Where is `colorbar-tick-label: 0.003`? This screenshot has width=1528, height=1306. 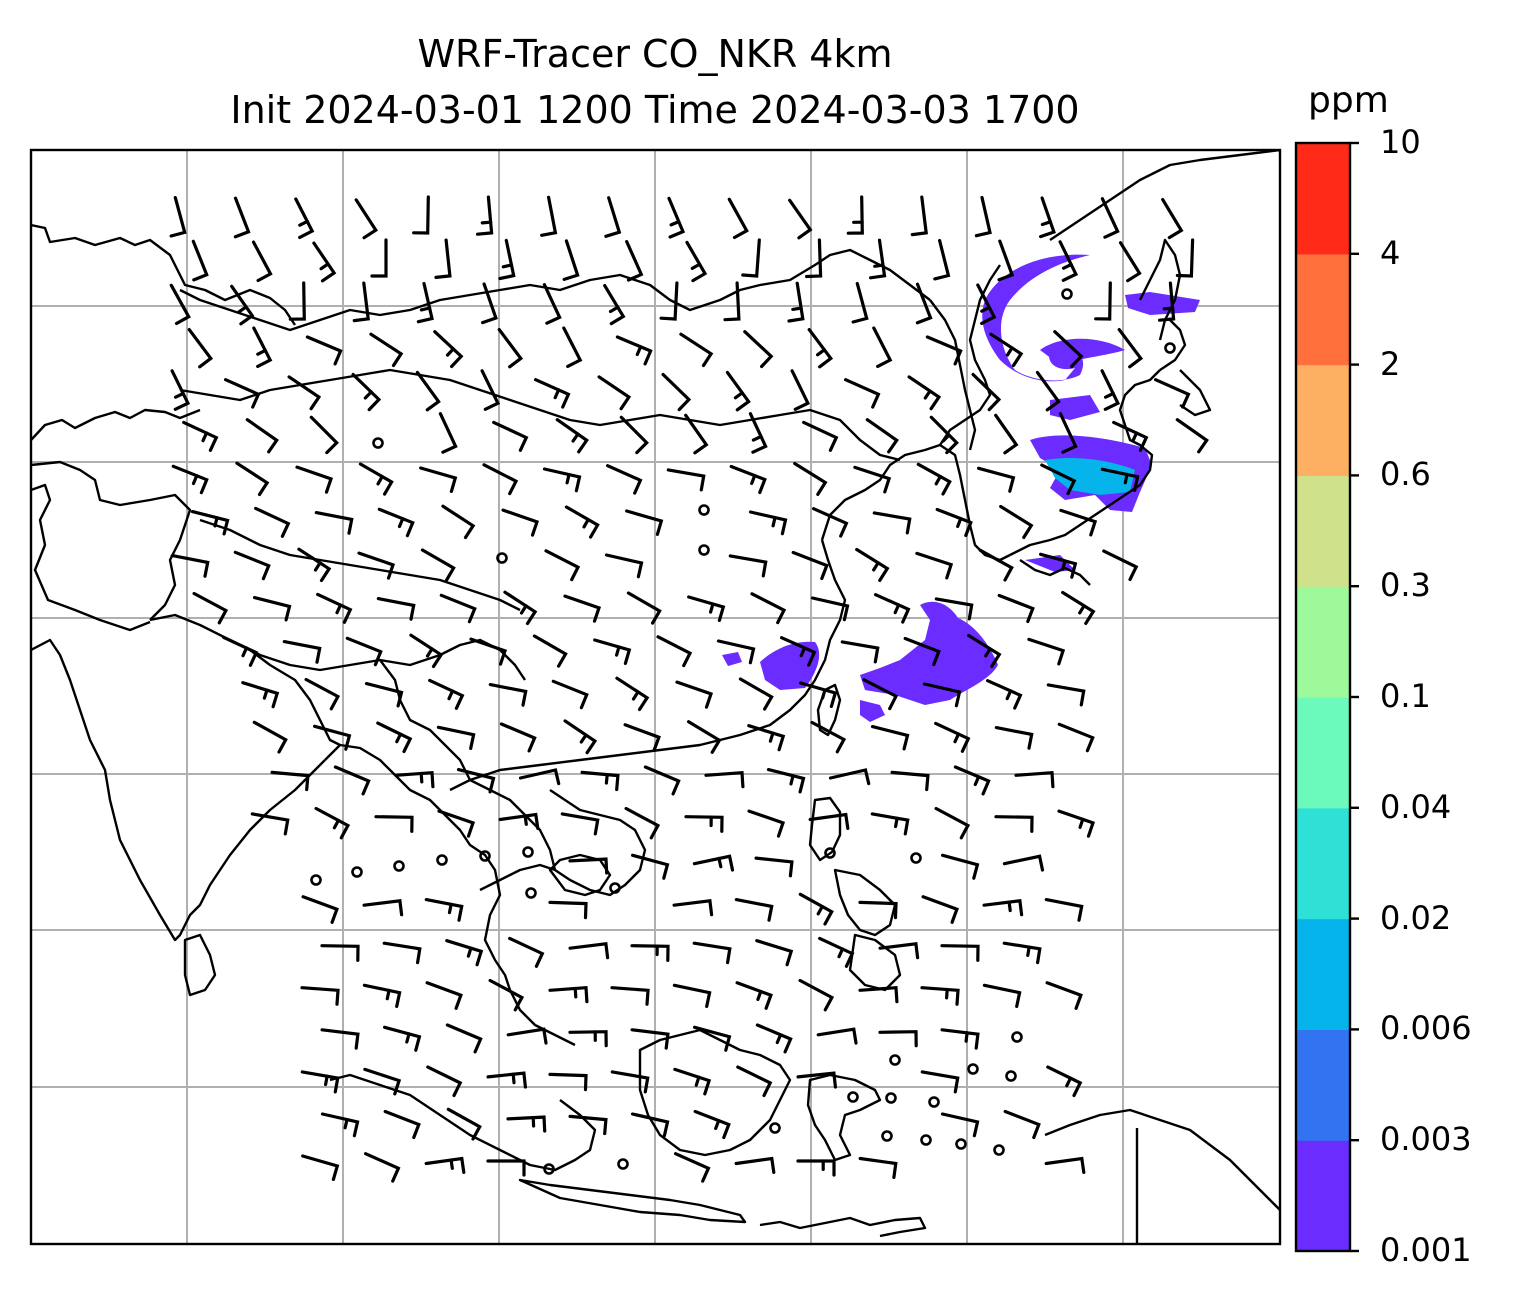 colorbar-tick-label: 0.003 is located at coordinates (1426, 1139).